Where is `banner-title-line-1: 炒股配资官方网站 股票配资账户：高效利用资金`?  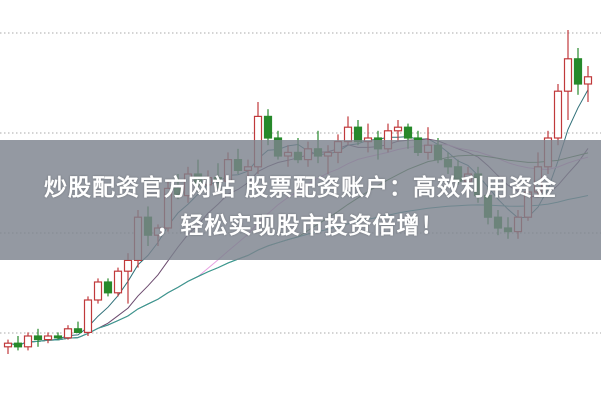 banner-title-line-1: 炒股配资官方网站 股票配资账户：高效利用资金 is located at coordinates (300, 188).